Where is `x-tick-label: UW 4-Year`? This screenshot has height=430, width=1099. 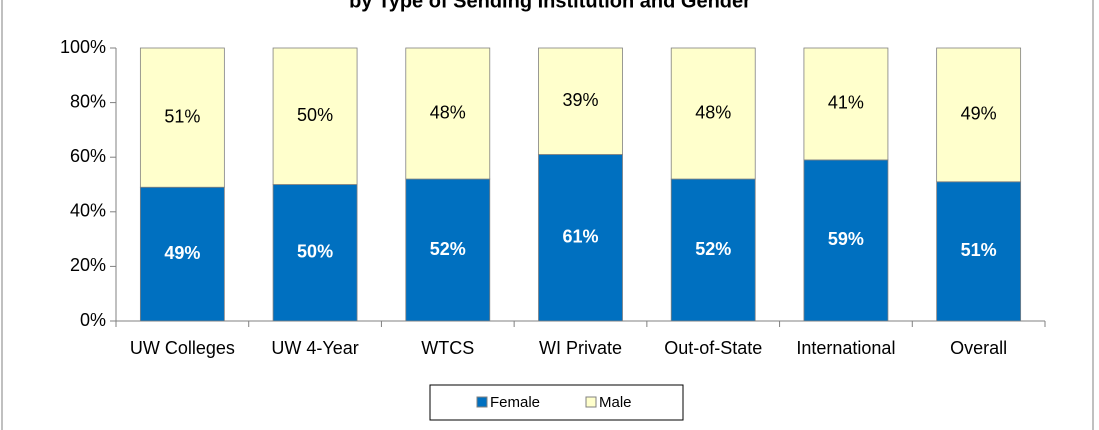
x-tick-label: UW 4-Year is located at coordinates (314, 348).